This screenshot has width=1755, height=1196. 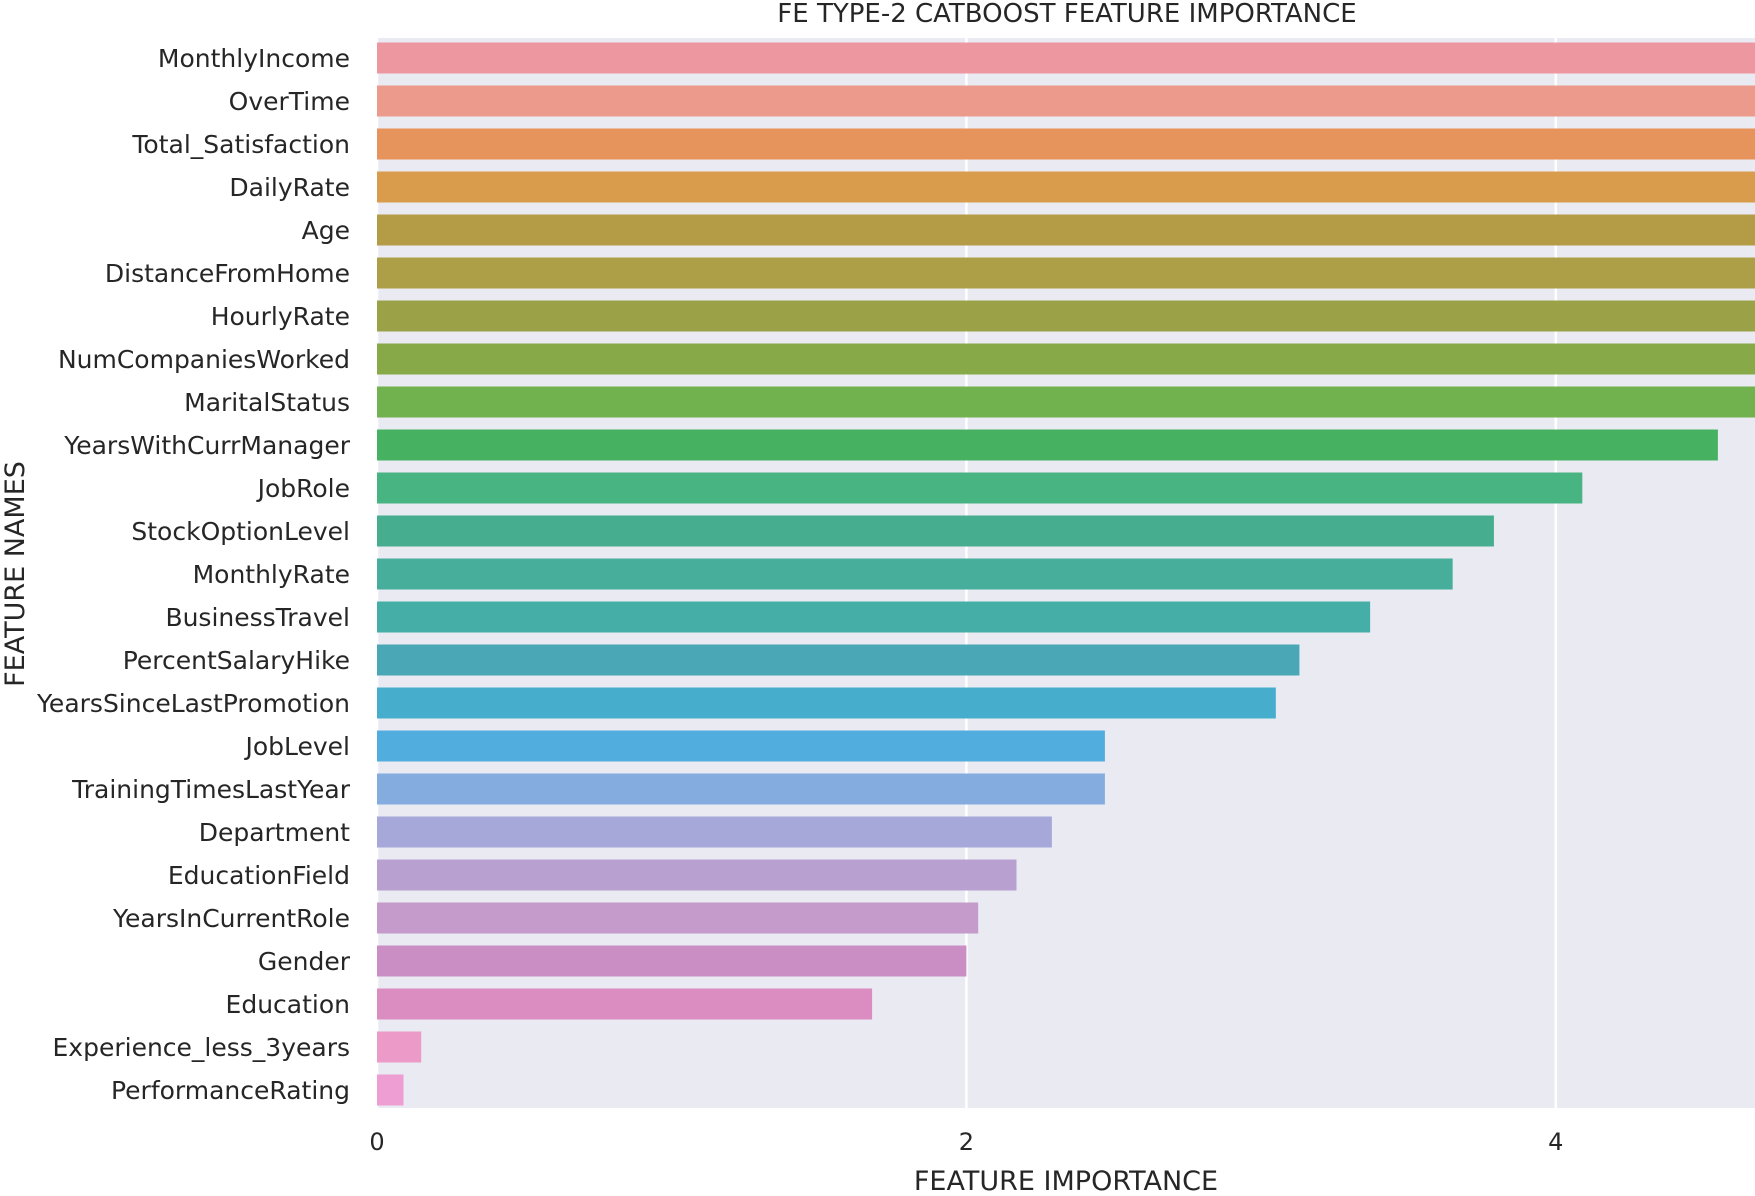 I want to click on category-label-Total_Satisfaction: Total_Satisfaction, so click(x=240, y=144).